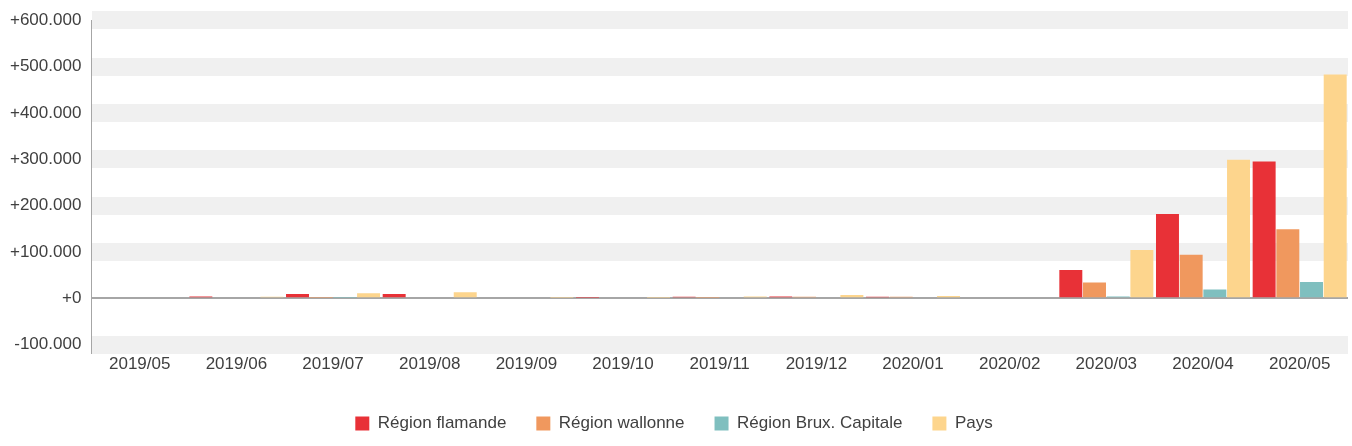 The width and height of the screenshot is (1352, 446). I want to click on x-tick-label: 2019/05, so click(139, 364).